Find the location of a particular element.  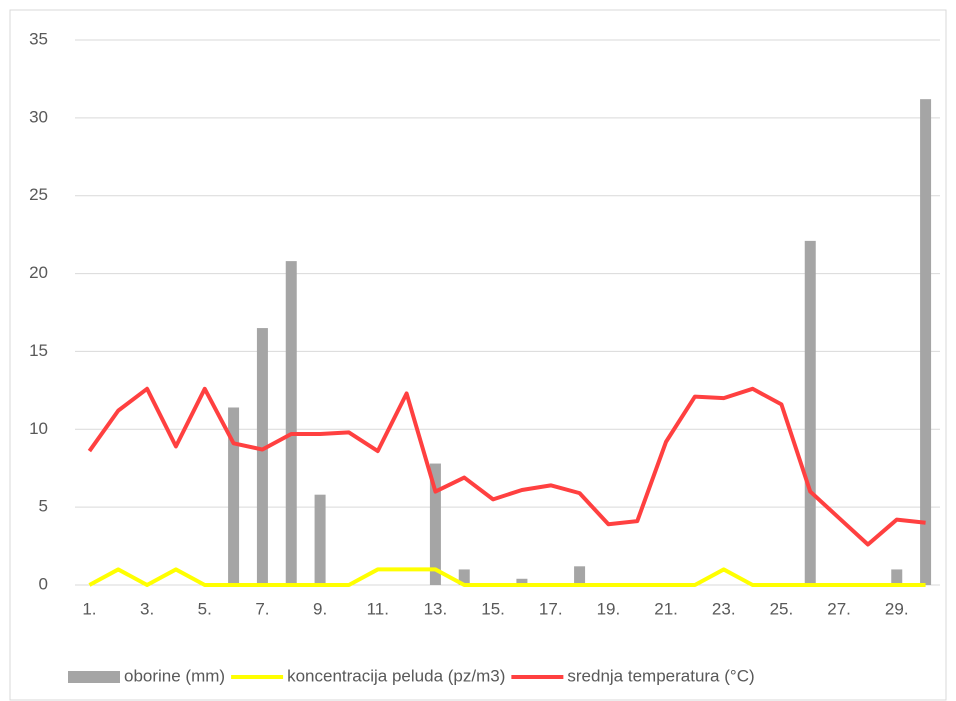

x-tick-label: 25. is located at coordinates (782, 608).